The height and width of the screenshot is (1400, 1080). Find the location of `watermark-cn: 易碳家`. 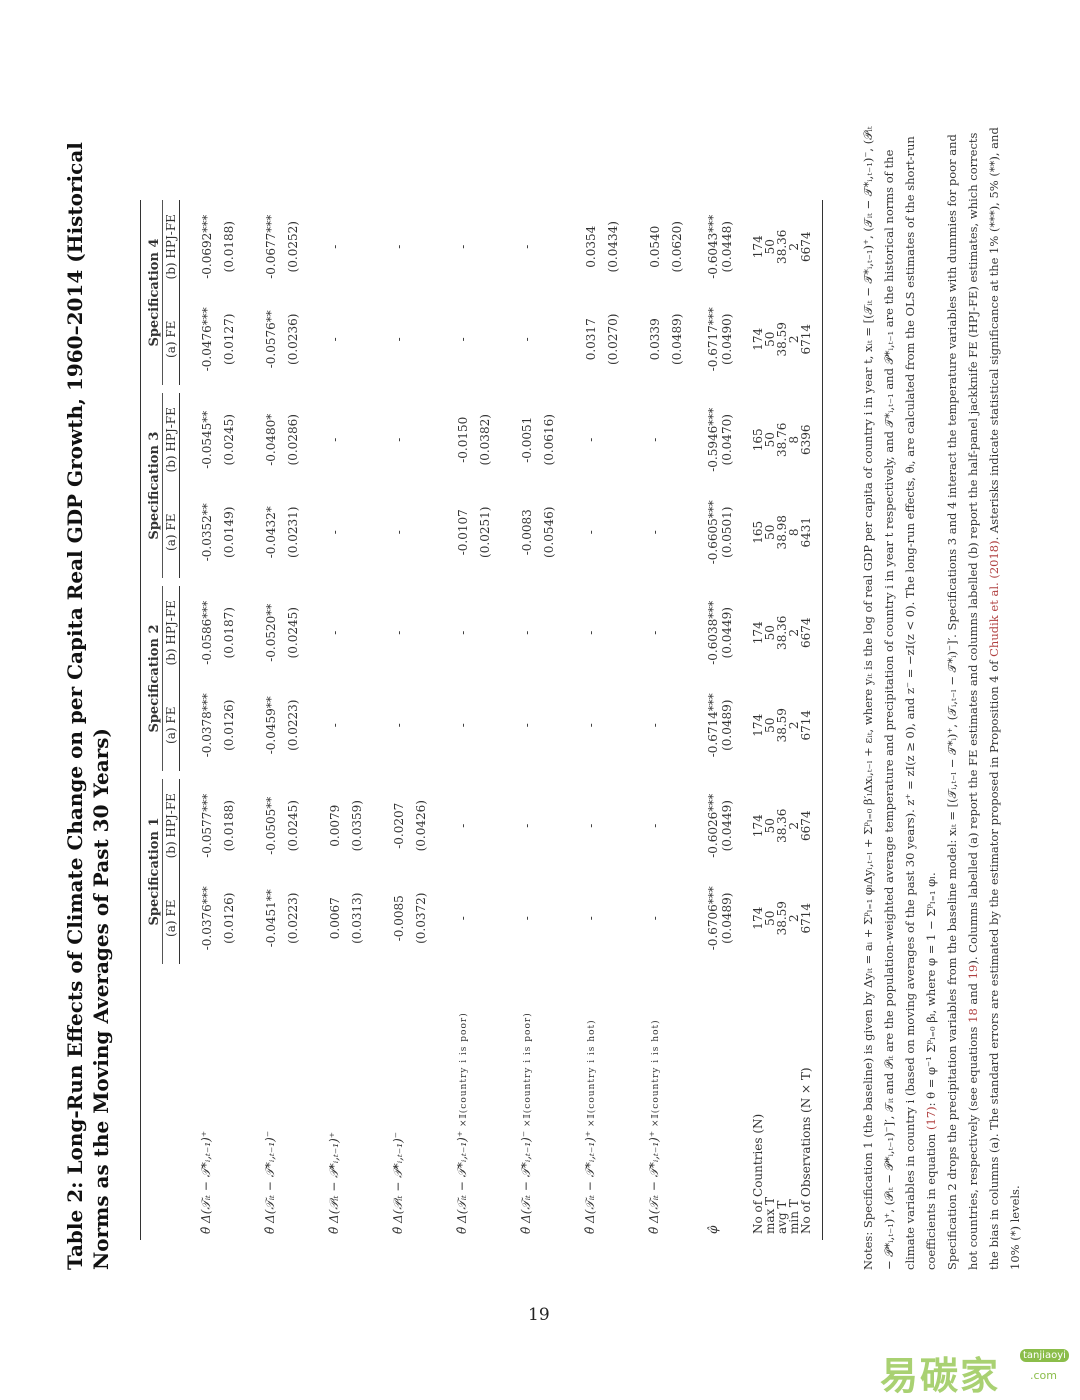

watermark-cn: 易碳家 is located at coordinates (940, 1376).